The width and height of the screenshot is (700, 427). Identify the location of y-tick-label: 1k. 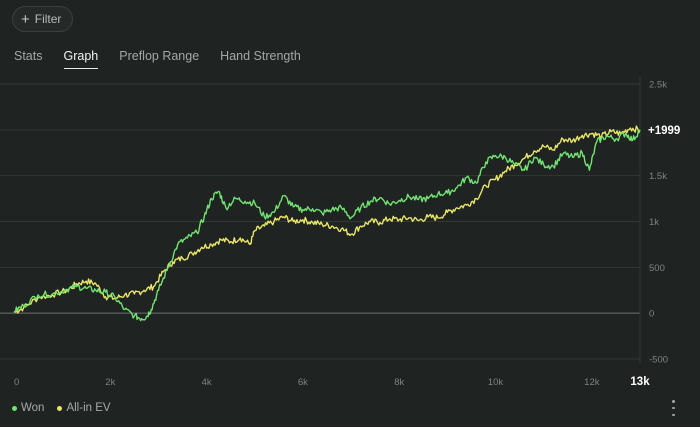
(654, 222).